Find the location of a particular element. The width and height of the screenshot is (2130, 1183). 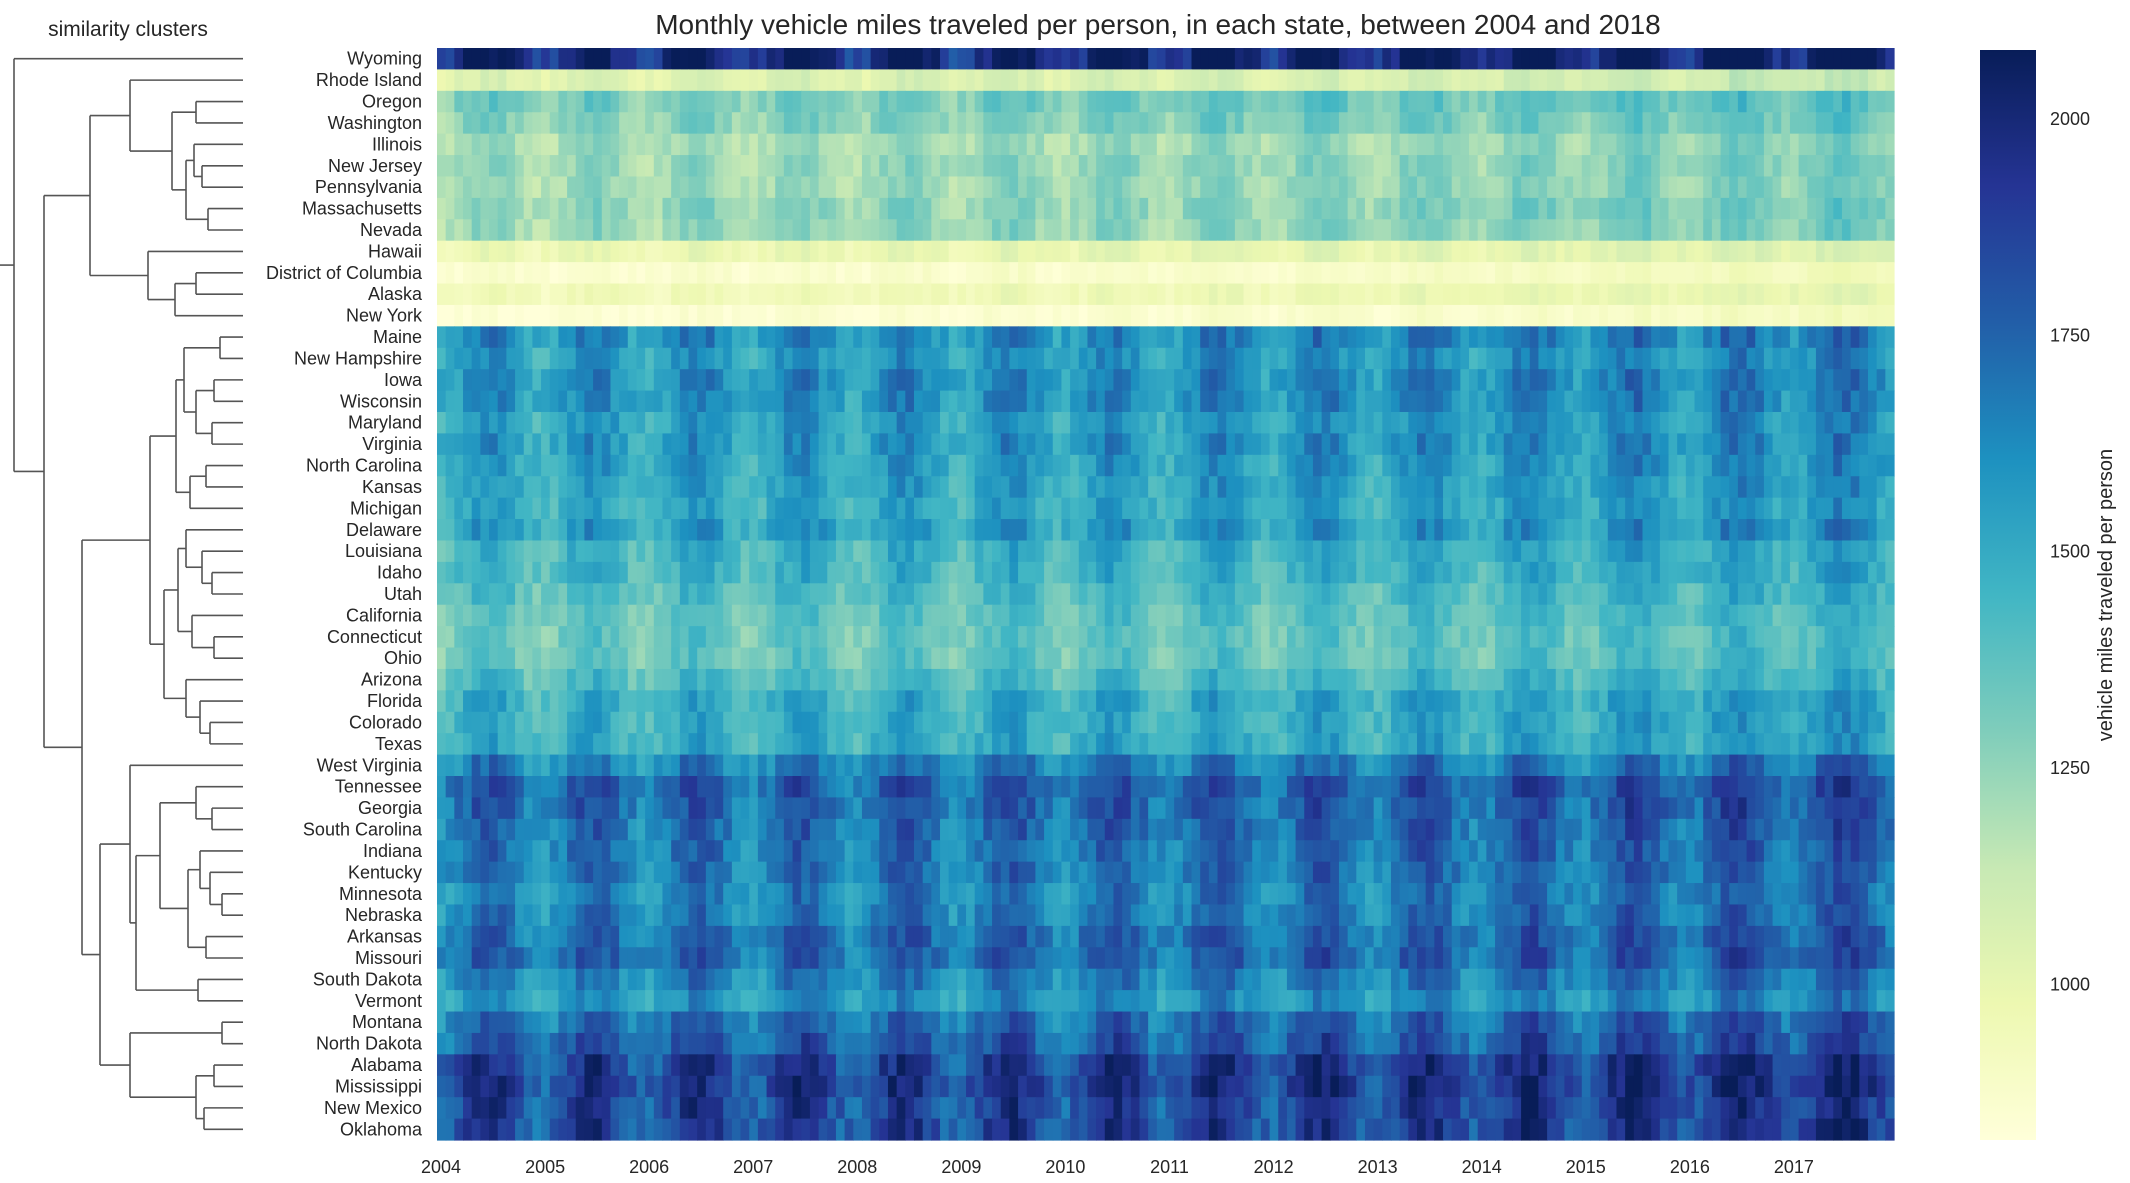

row-label: Kentucky is located at coordinates (385, 872).